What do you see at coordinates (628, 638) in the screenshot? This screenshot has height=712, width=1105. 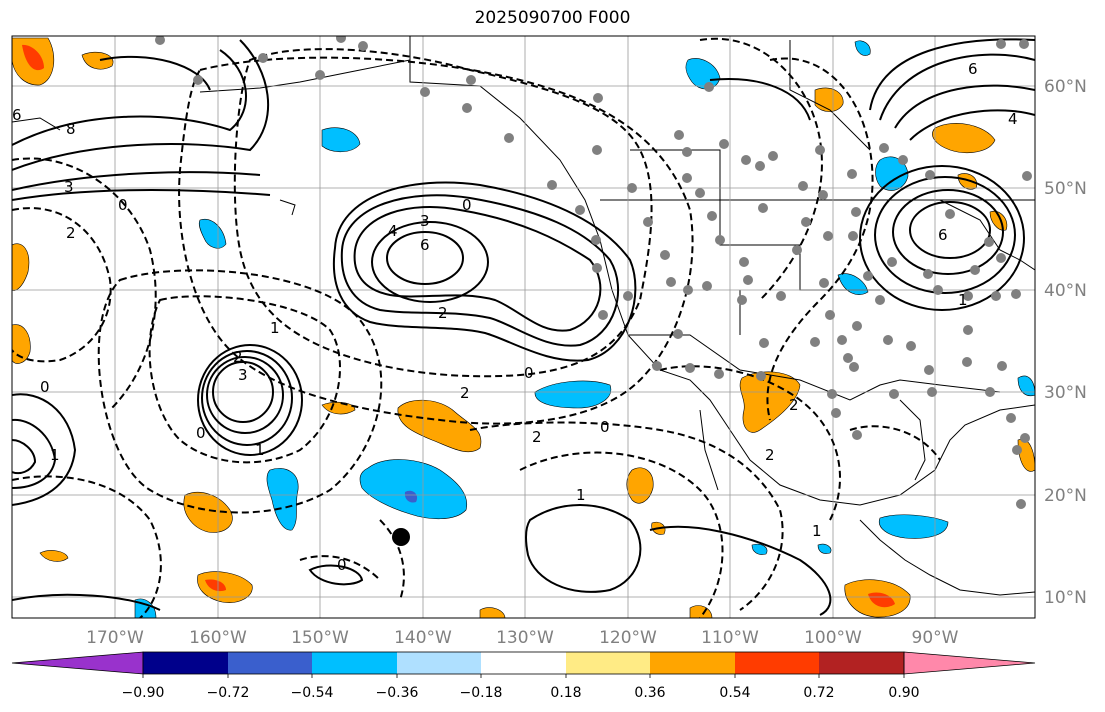 I see `x-tick-label: 120°W` at bounding box center [628, 638].